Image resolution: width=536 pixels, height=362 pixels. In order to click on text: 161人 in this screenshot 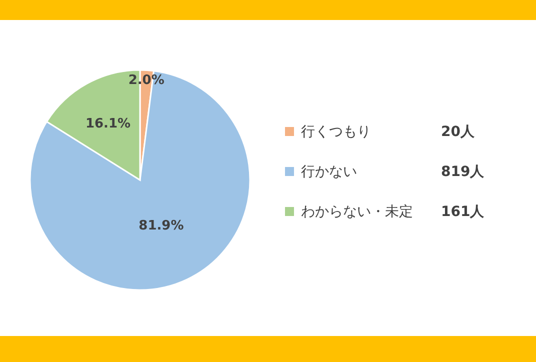, I will do `click(463, 212)`.